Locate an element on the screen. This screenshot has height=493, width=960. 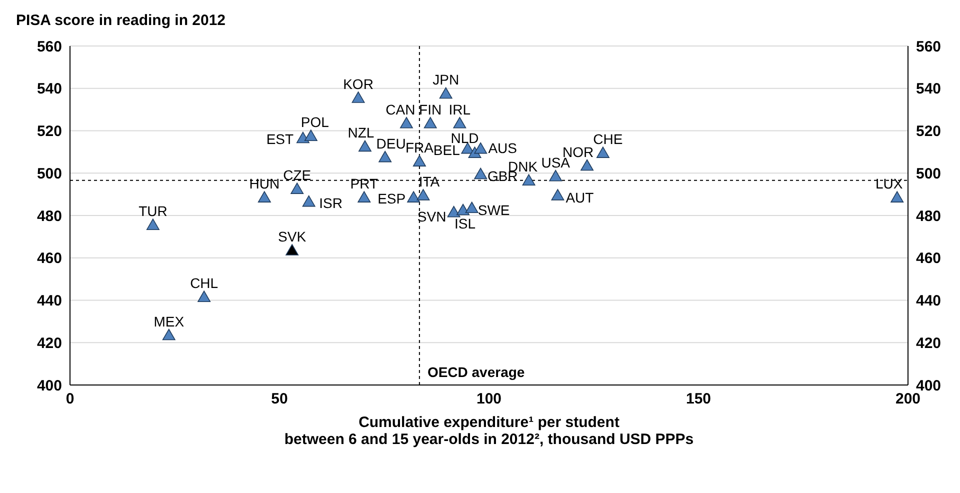
series-label: NZL is located at coordinates (361, 132).